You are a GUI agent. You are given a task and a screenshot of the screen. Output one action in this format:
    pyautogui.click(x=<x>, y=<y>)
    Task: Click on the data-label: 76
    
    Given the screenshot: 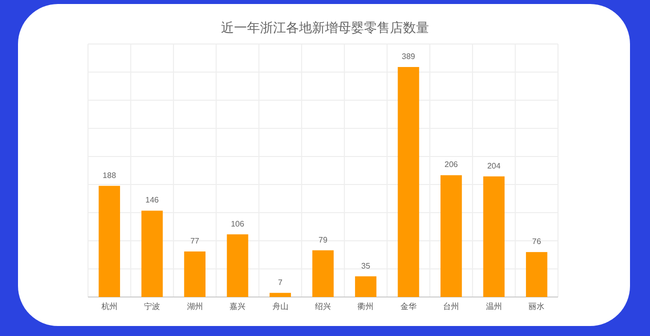 What is the action you would take?
    pyautogui.click(x=537, y=241)
    